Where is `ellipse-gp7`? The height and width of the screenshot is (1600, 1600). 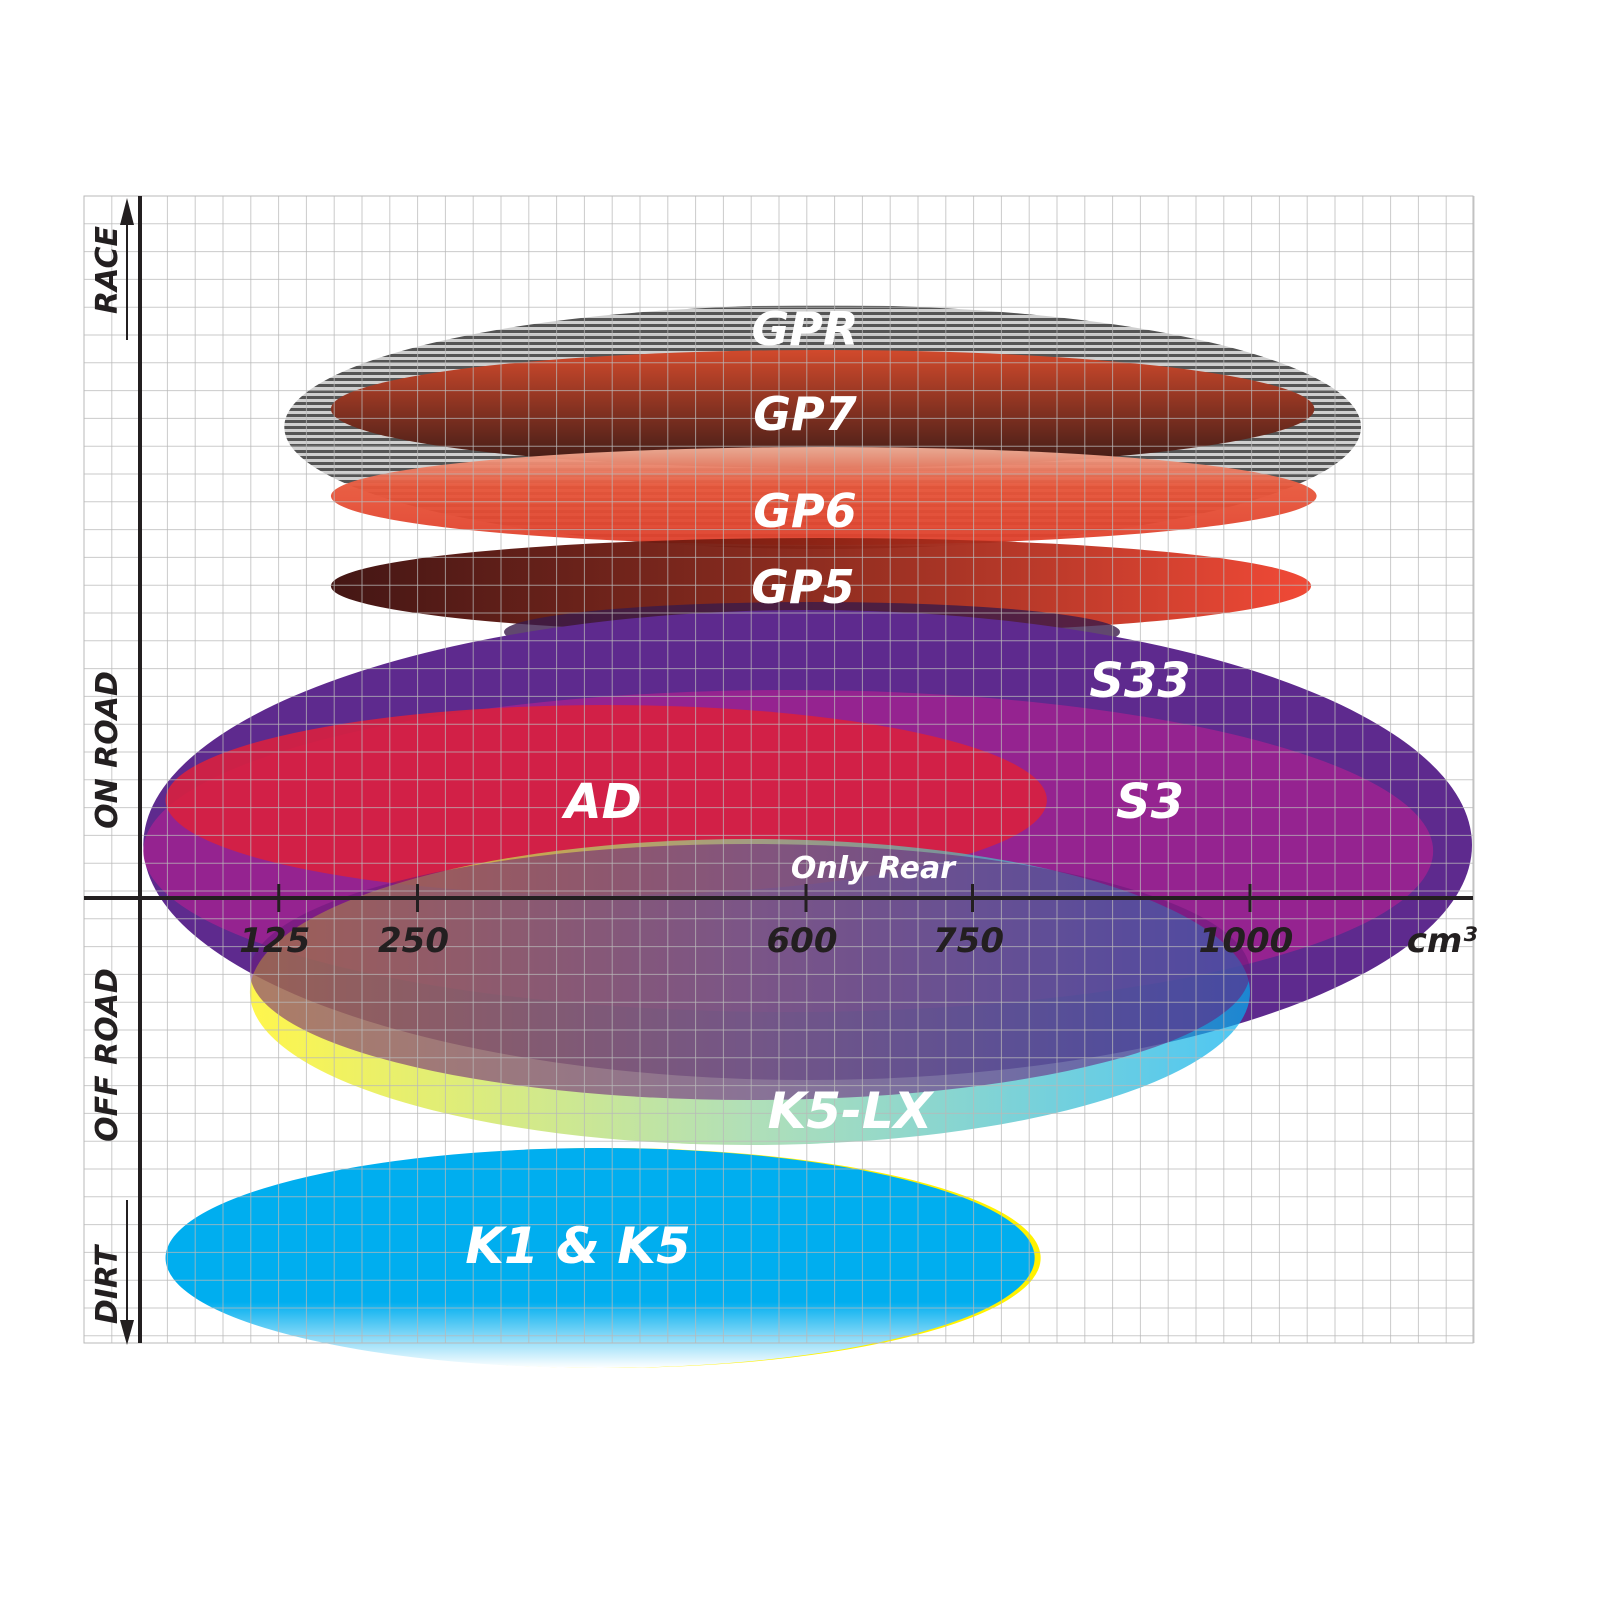
ellipse-gp7 is located at coordinates (822, 409).